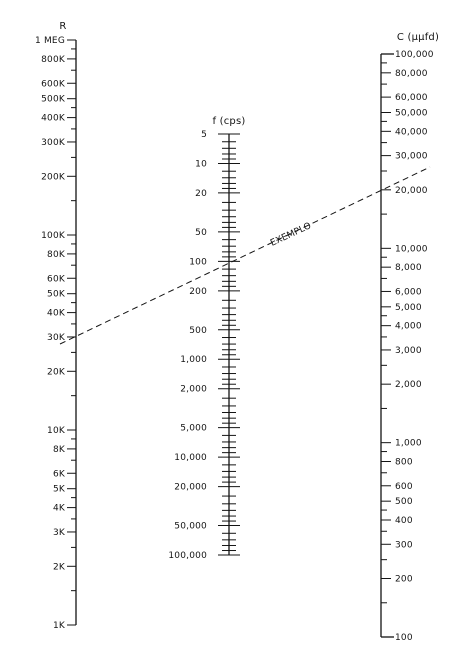 This screenshot has height=669, width=459. What do you see at coordinates (408, 308) in the screenshot?
I see `c-tick-label: 5,000` at bounding box center [408, 308].